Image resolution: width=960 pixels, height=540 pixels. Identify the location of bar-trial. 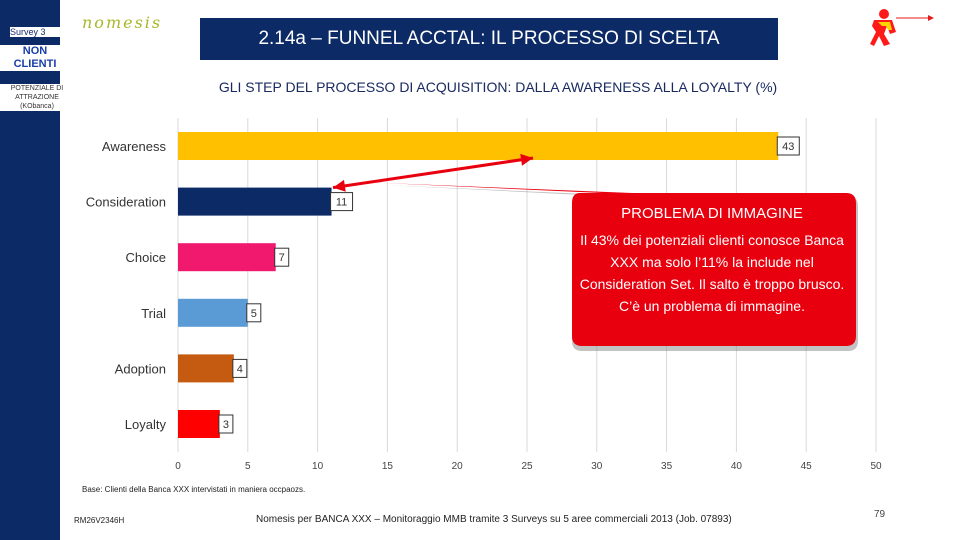
(213, 312).